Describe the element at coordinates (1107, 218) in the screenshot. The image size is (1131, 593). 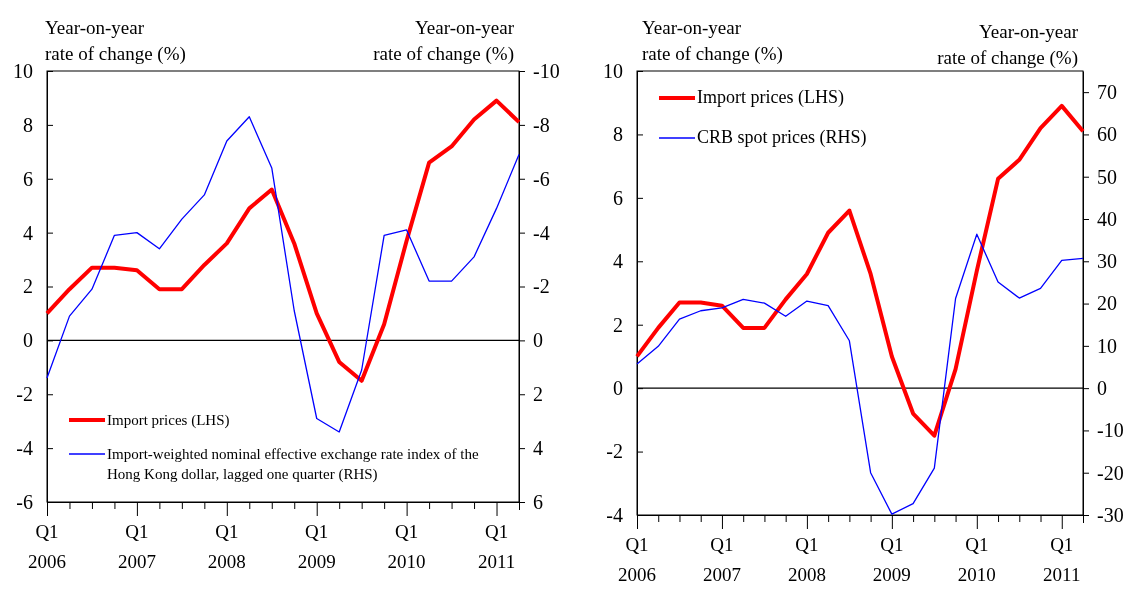
I see `y2-tick-label: 40` at that location.